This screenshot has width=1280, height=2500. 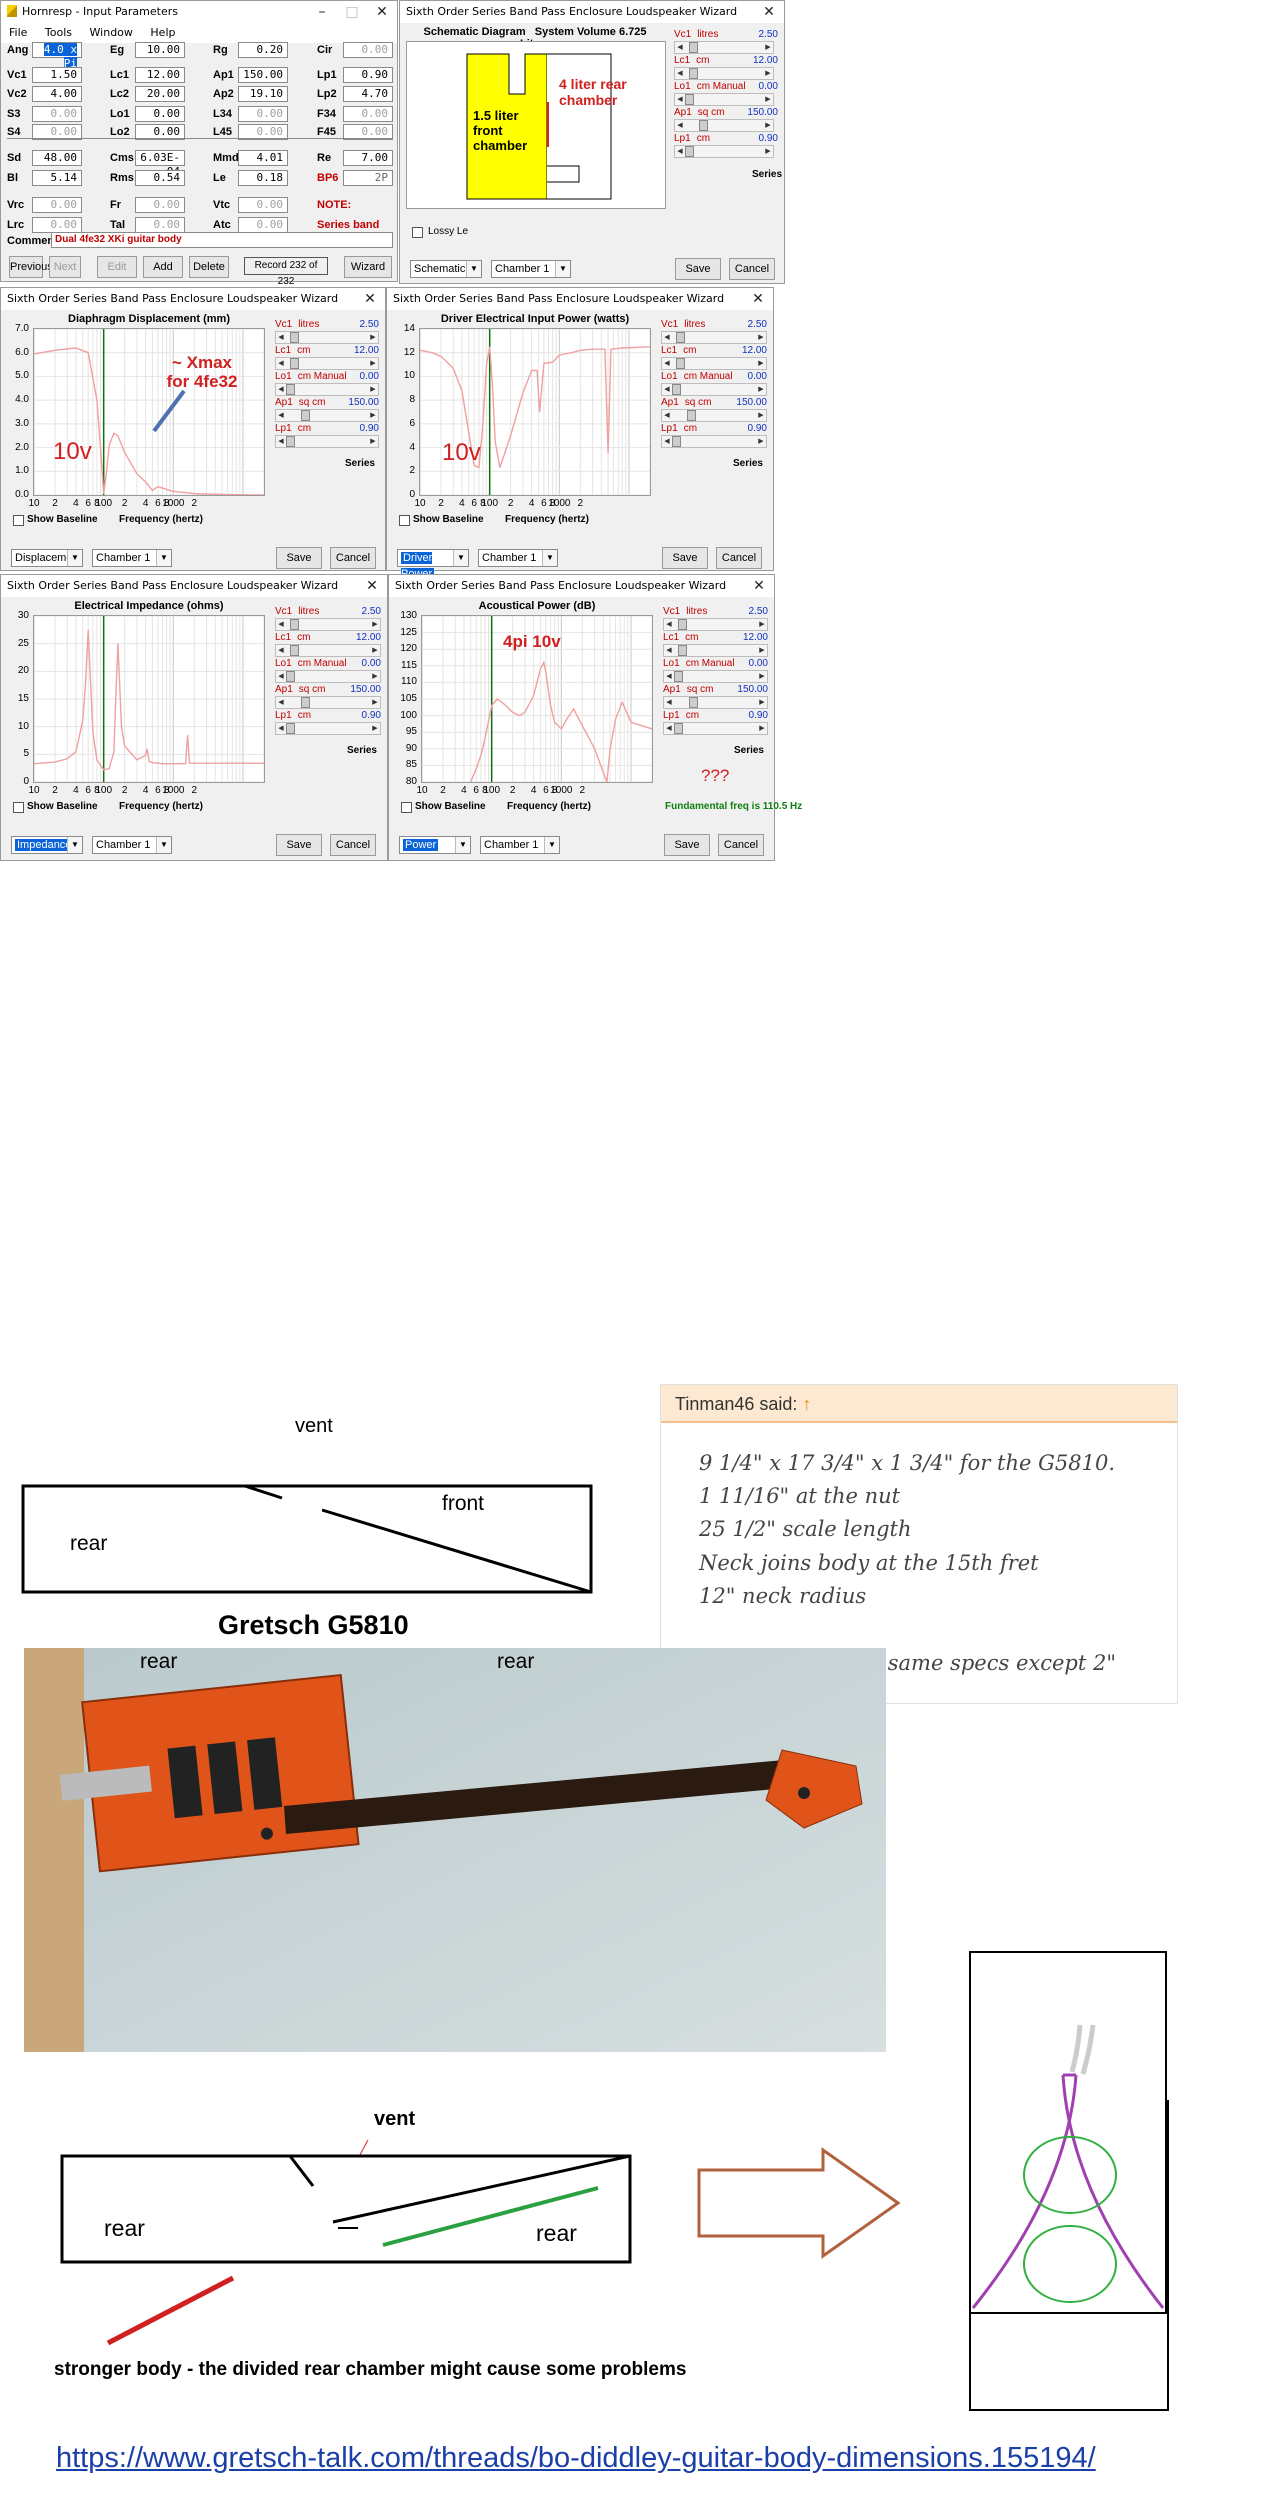 What do you see at coordinates (322, 12) in the screenshot?
I see `minimize-icon: –` at bounding box center [322, 12].